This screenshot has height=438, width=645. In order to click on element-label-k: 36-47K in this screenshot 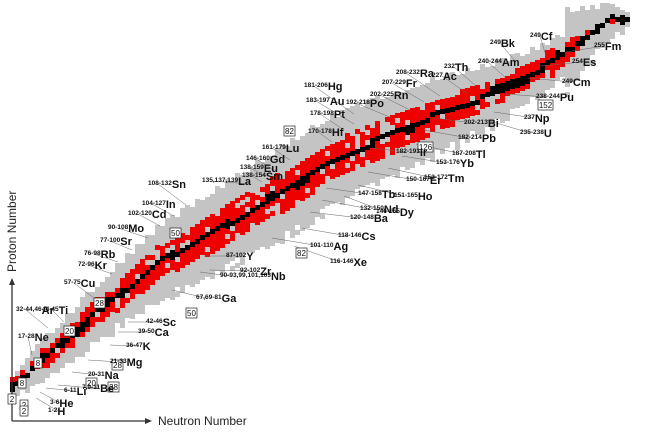, I will do `click(138, 347)`.